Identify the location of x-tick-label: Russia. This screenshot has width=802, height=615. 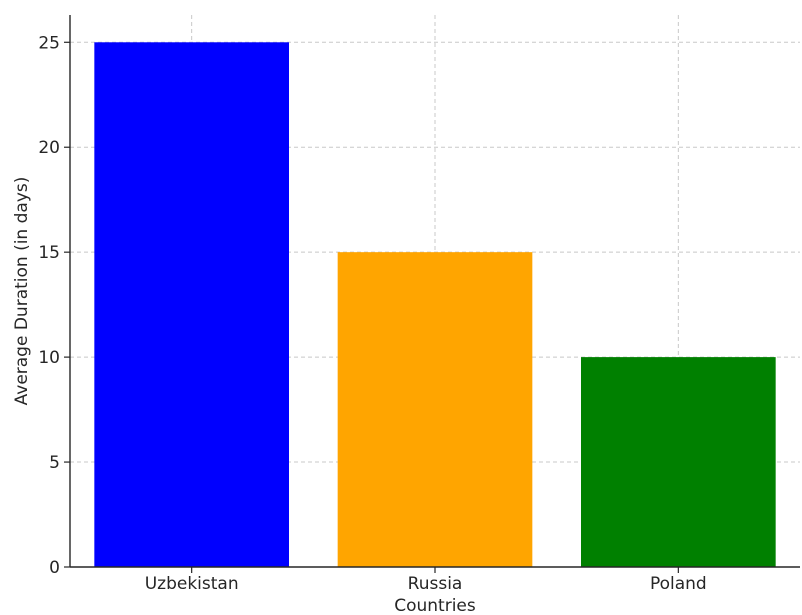
(435, 584).